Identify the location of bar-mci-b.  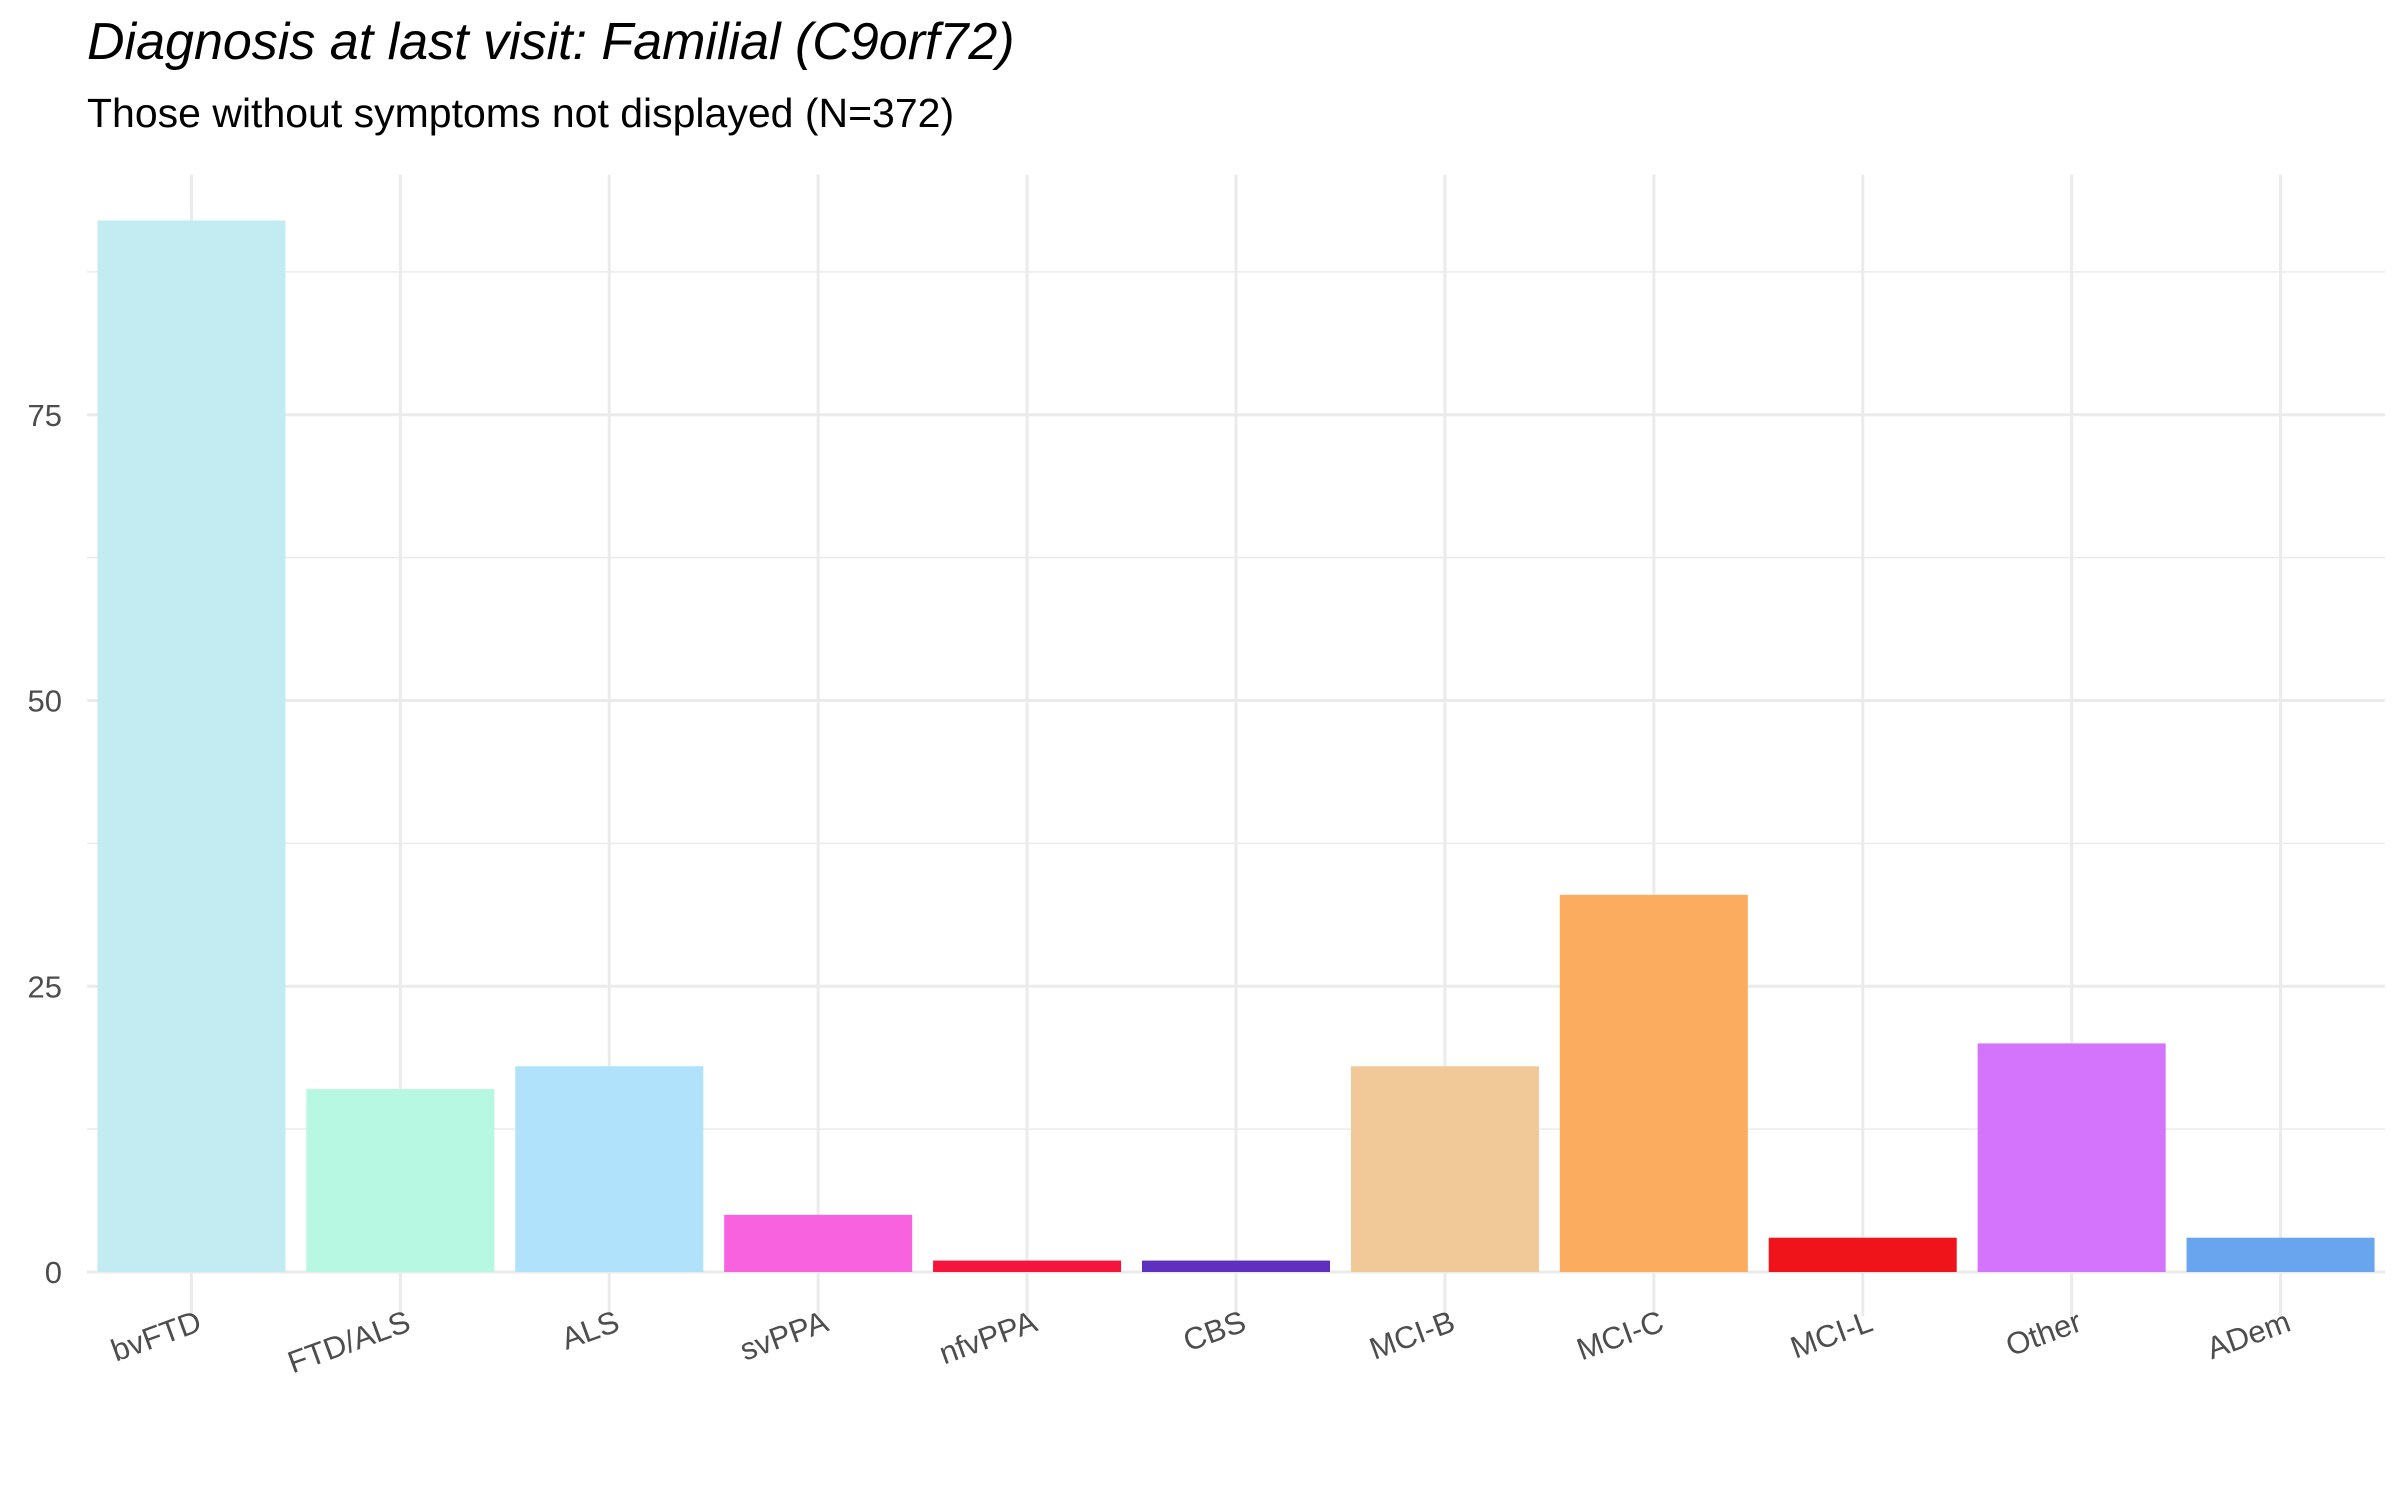
(1444, 1169).